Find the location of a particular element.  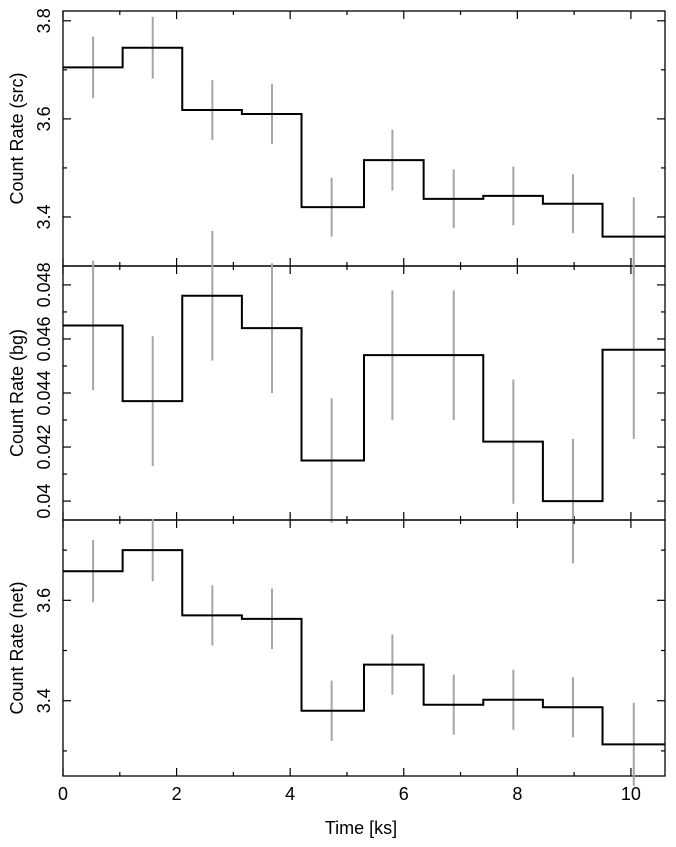

x-axis-label: Time [ks] is located at coordinates (361, 828).